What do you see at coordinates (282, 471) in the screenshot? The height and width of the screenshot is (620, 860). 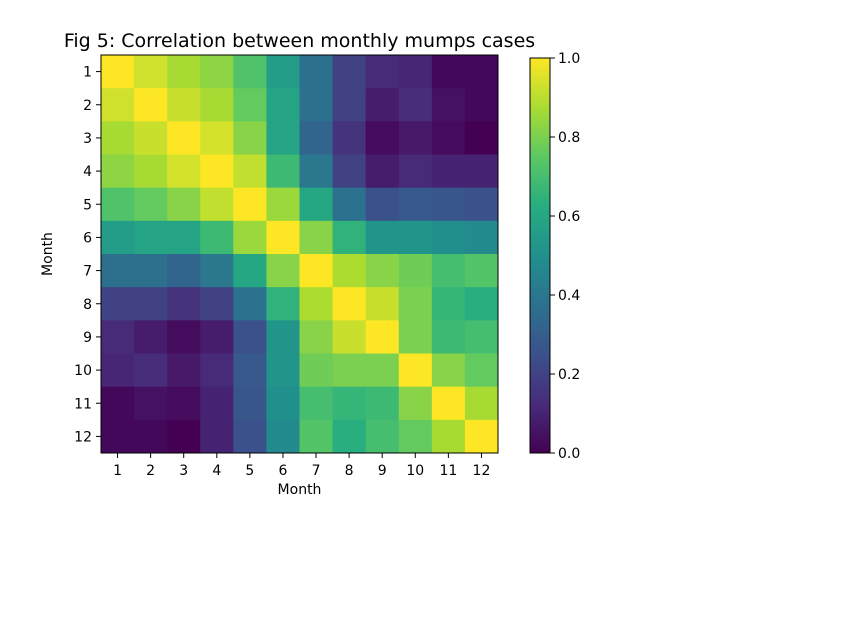 I see `x-tick-label: 6` at bounding box center [282, 471].